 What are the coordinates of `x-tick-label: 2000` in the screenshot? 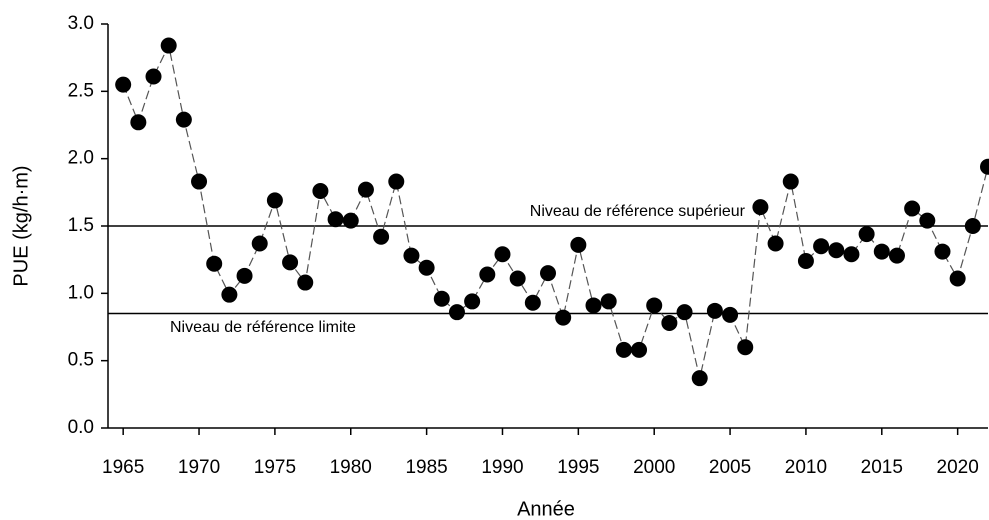 It's located at (654, 467).